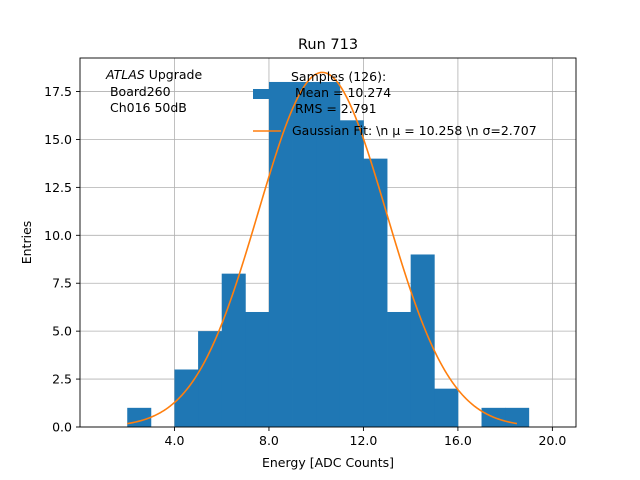  Describe the element at coordinates (338, 76) in the screenshot. I see `legend-samples-title: Samples (126):` at that location.